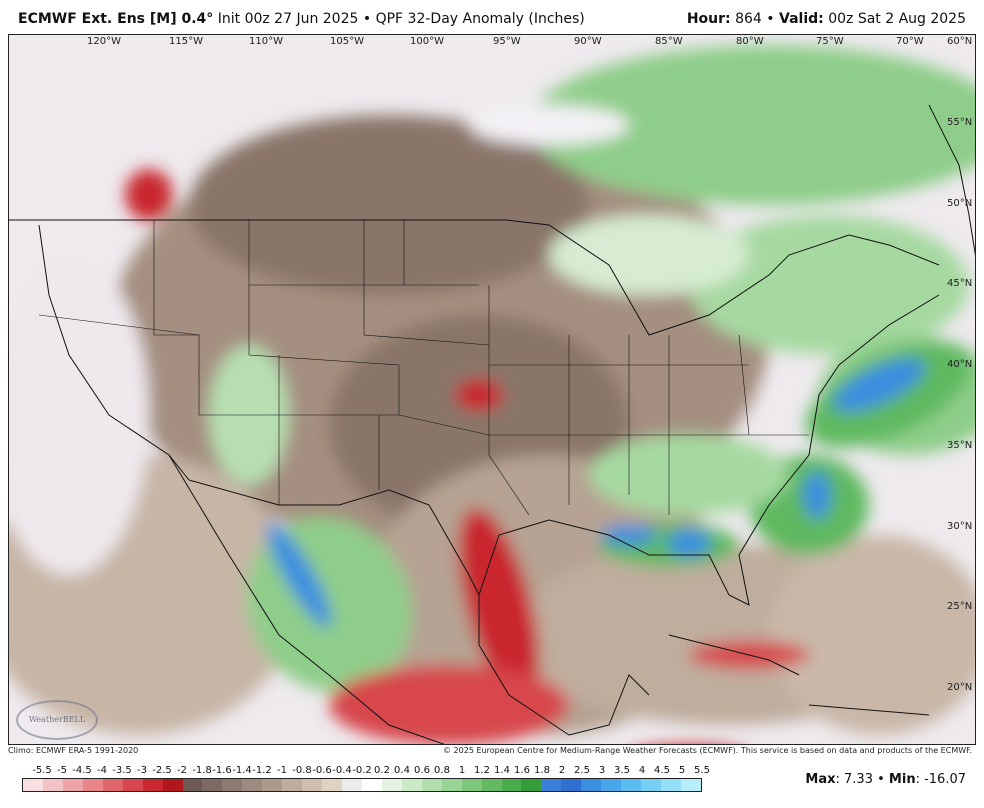 The width and height of the screenshot is (984, 808). What do you see at coordinates (830, 41) in the screenshot?
I see `lon-label: 75°W` at bounding box center [830, 41].